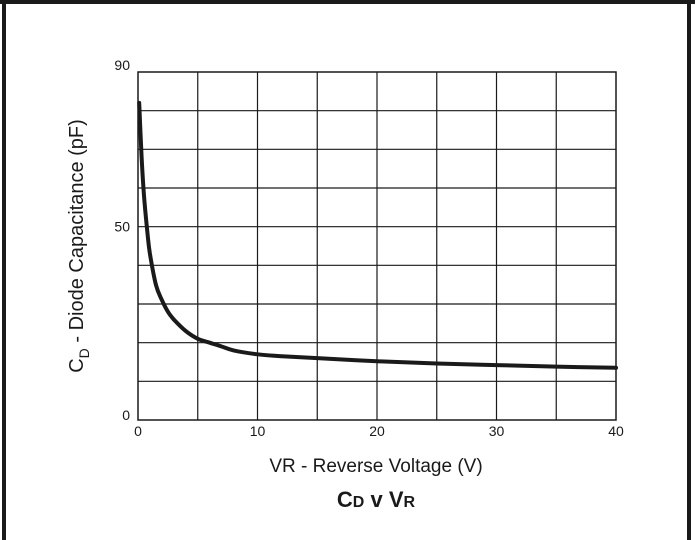 Image resolution: width=695 pixels, height=540 pixels. I want to click on x-tick-label: 20, so click(377, 431).